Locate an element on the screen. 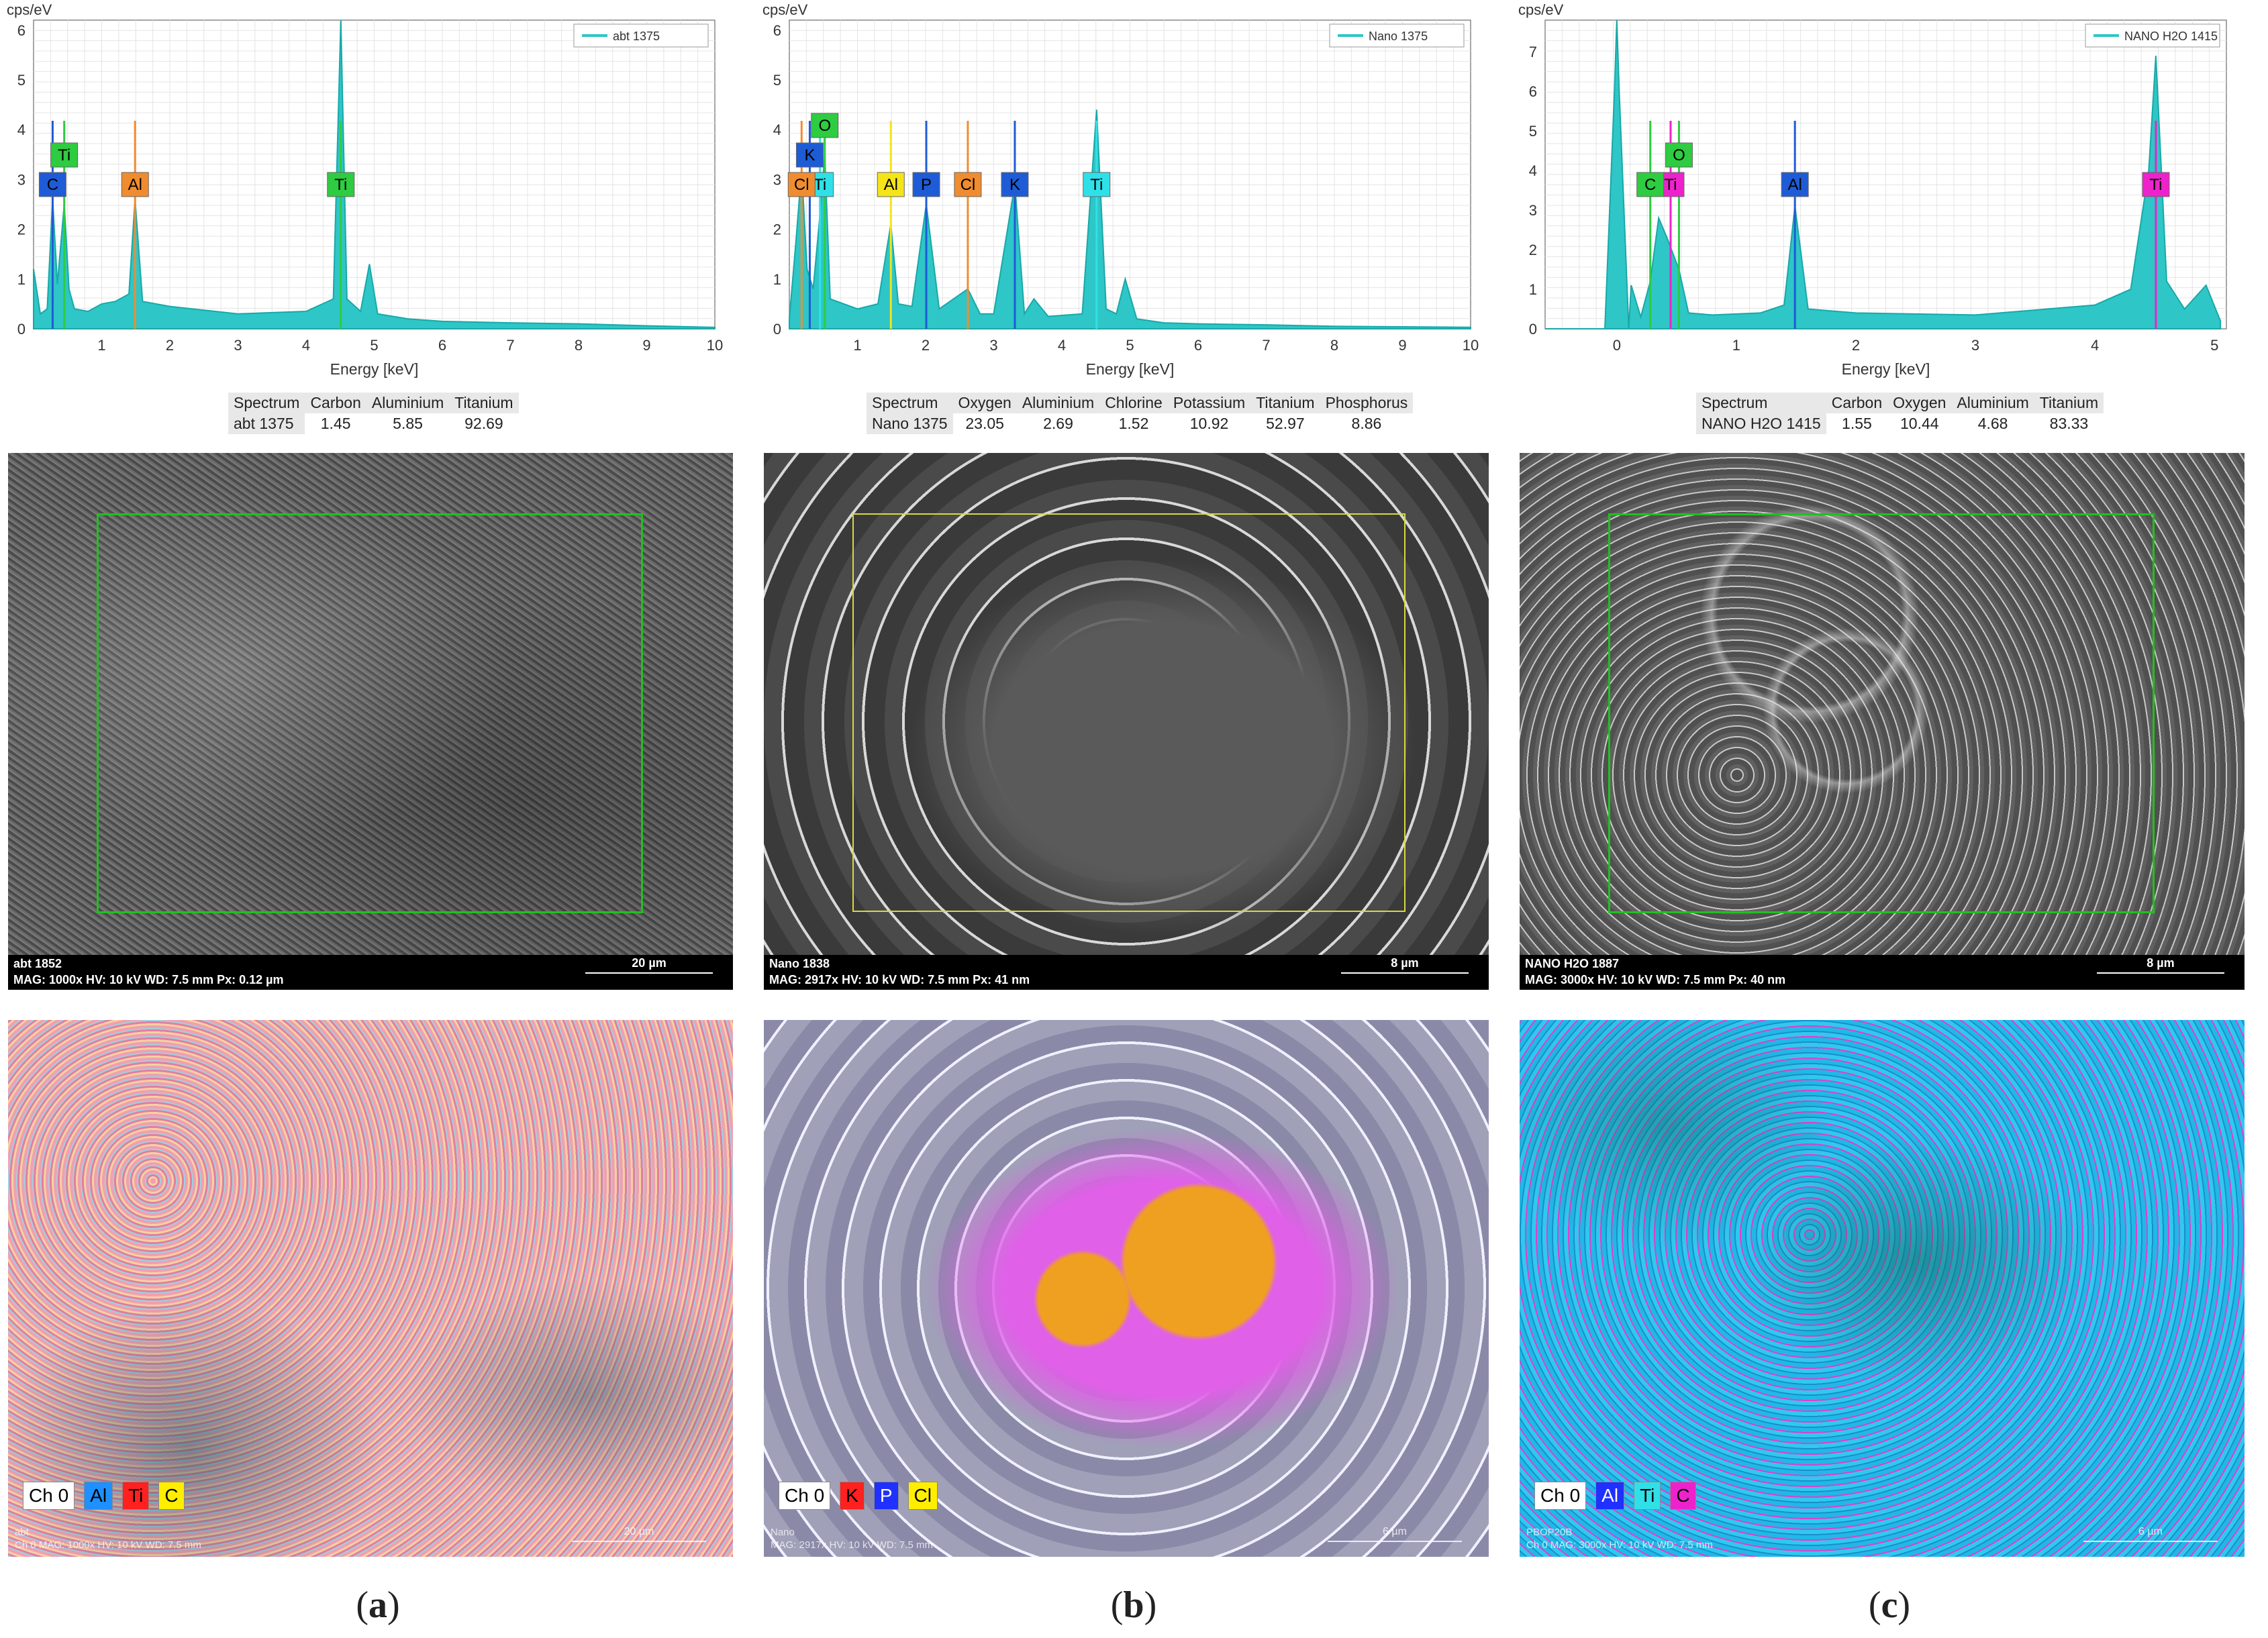 Image resolution: width=2268 pixels, height=1638 pixels. peak-label: P is located at coordinates (926, 185).